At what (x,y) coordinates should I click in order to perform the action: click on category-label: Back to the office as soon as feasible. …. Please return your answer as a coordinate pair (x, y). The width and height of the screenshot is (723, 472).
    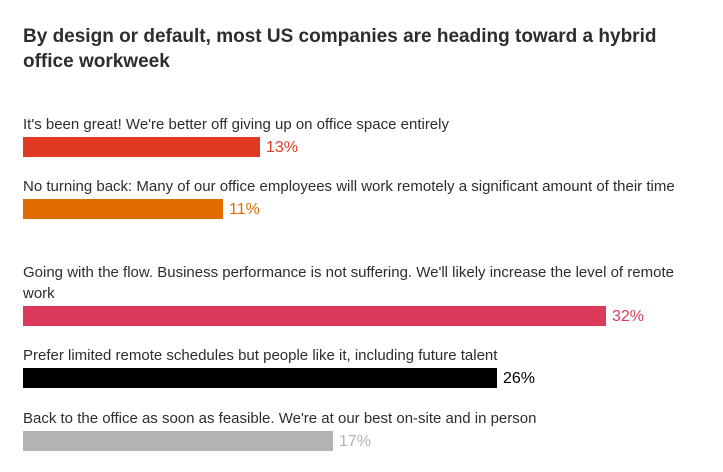
    Looking at the image, I should click on (280, 418).